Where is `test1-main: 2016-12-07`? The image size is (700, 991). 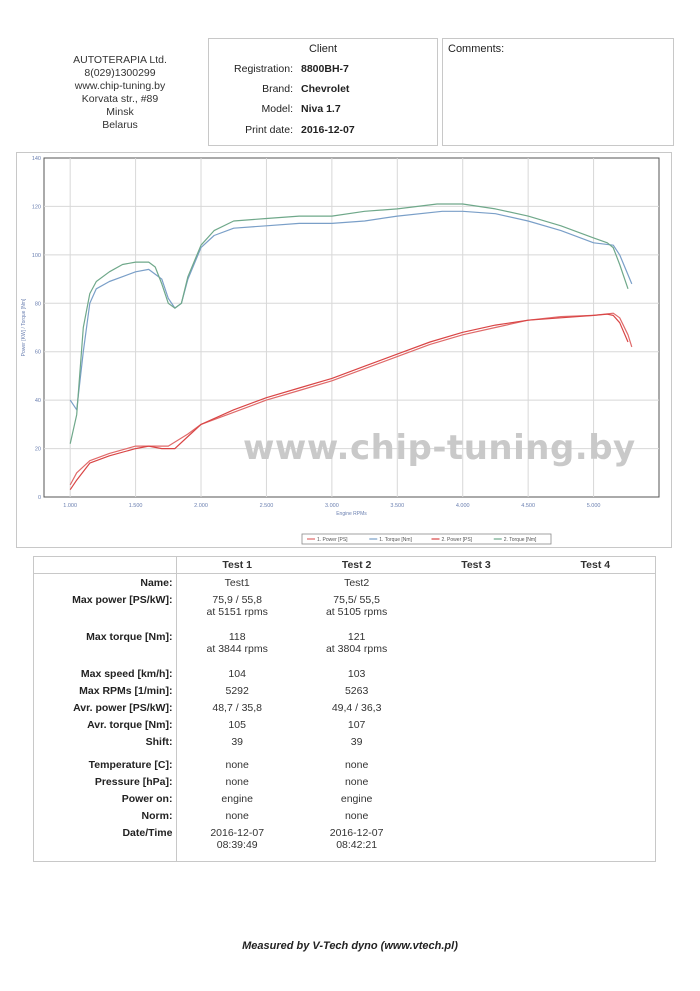
test1-main: 2016-12-07 is located at coordinates (237, 833).